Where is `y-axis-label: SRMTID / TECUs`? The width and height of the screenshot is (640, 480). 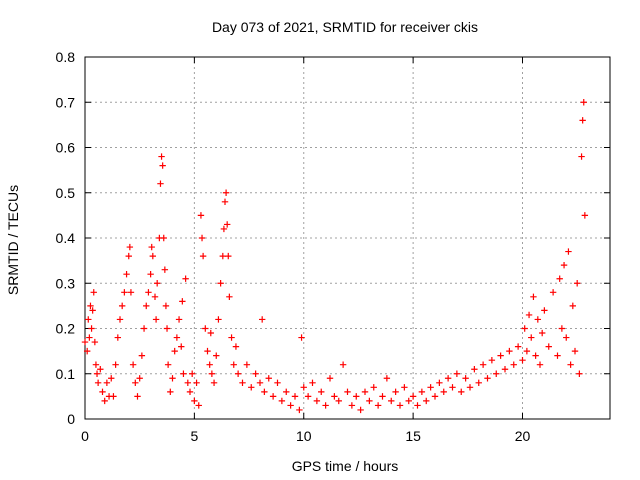
y-axis-label: SRMTID / TECUs is located at coordinates (13, 240).